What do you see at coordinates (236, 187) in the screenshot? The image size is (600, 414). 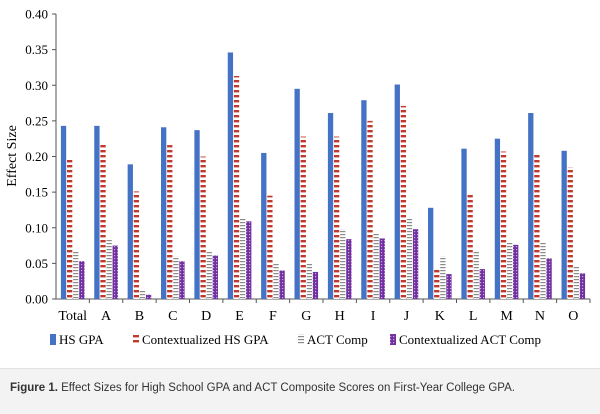 I see `bar-contextualized-hs-gpa-e` at bounding box center [236, 187].